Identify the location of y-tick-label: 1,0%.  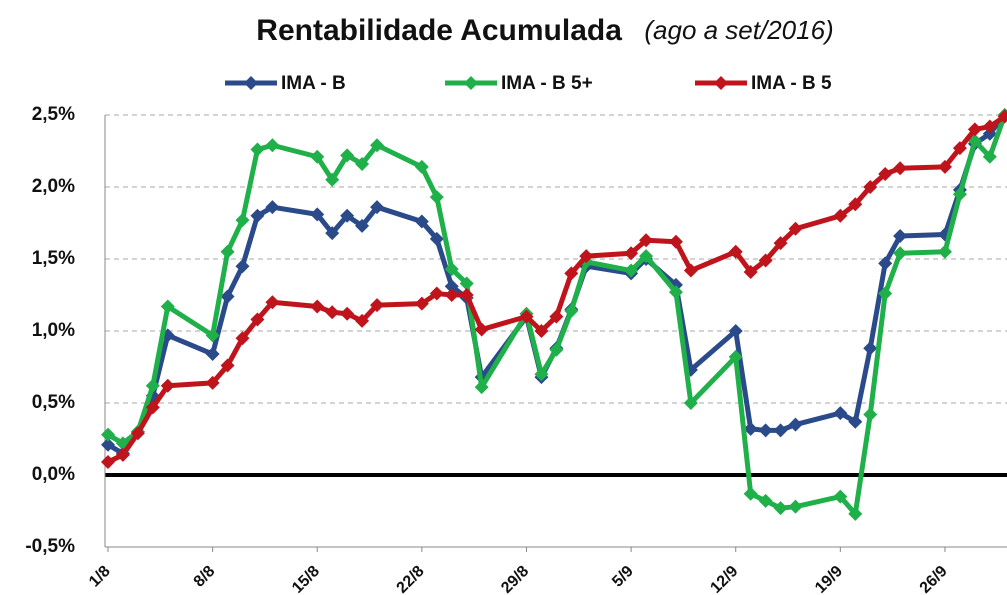
(53, 330).